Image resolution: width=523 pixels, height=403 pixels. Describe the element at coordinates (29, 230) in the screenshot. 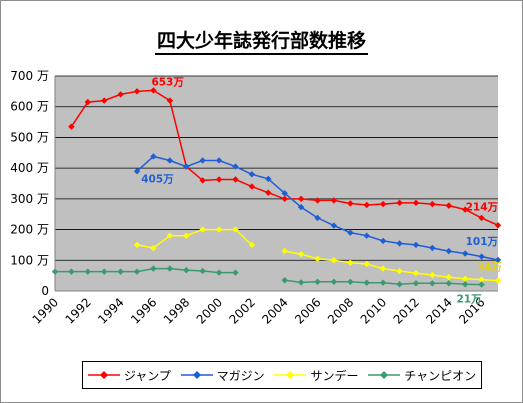

I see `y-tick-label: 200 万` at that location.